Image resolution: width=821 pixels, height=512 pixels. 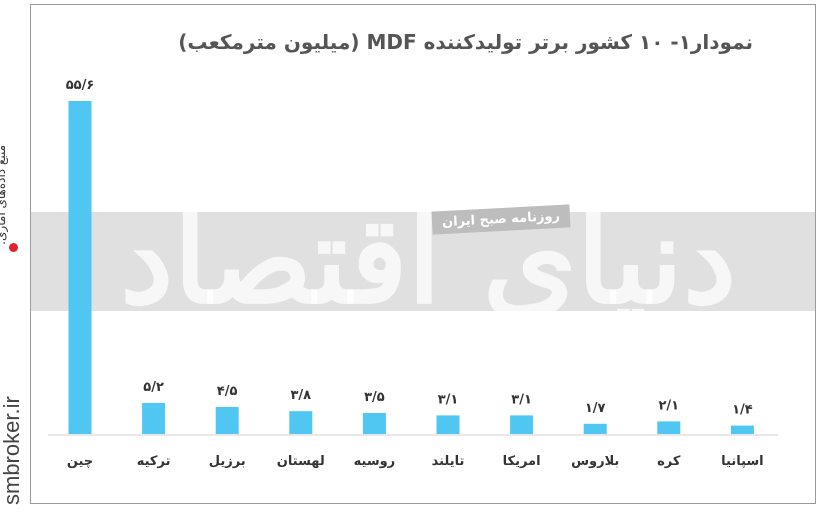 What do you see at coordinates (154, 461) in the screenshot?
I see `category-label-1: ترکیه` at bounding box center [154, 461].